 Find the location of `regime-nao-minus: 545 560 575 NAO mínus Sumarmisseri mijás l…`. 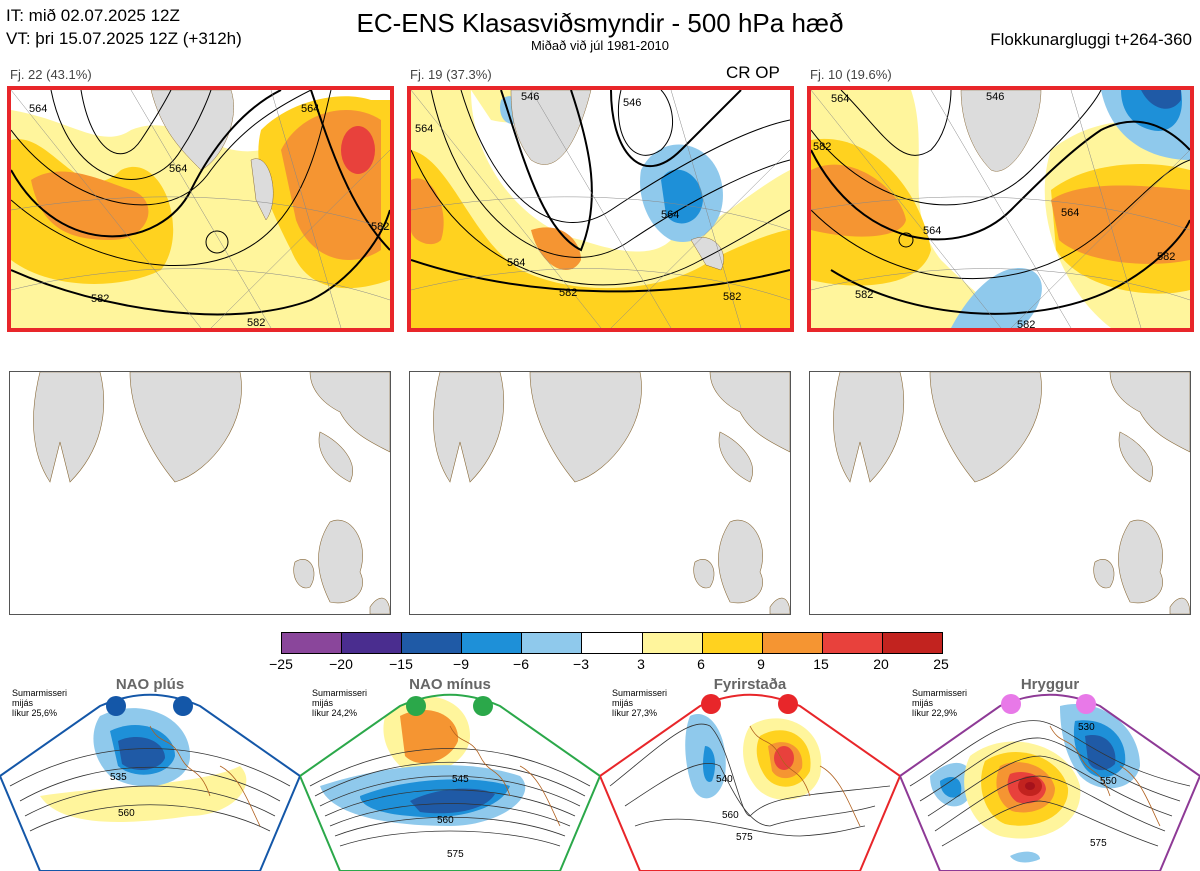

regime-nao-minus: 545 560 575 NAO mínus Sumarmisseri mijás l… is located at coordinates (450, 773).